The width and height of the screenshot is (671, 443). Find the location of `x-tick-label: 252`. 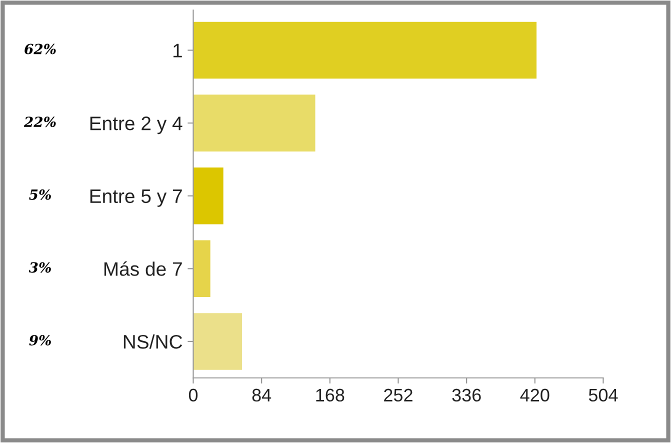

x-tick-label: 252 is located at coordinates (398, 395).